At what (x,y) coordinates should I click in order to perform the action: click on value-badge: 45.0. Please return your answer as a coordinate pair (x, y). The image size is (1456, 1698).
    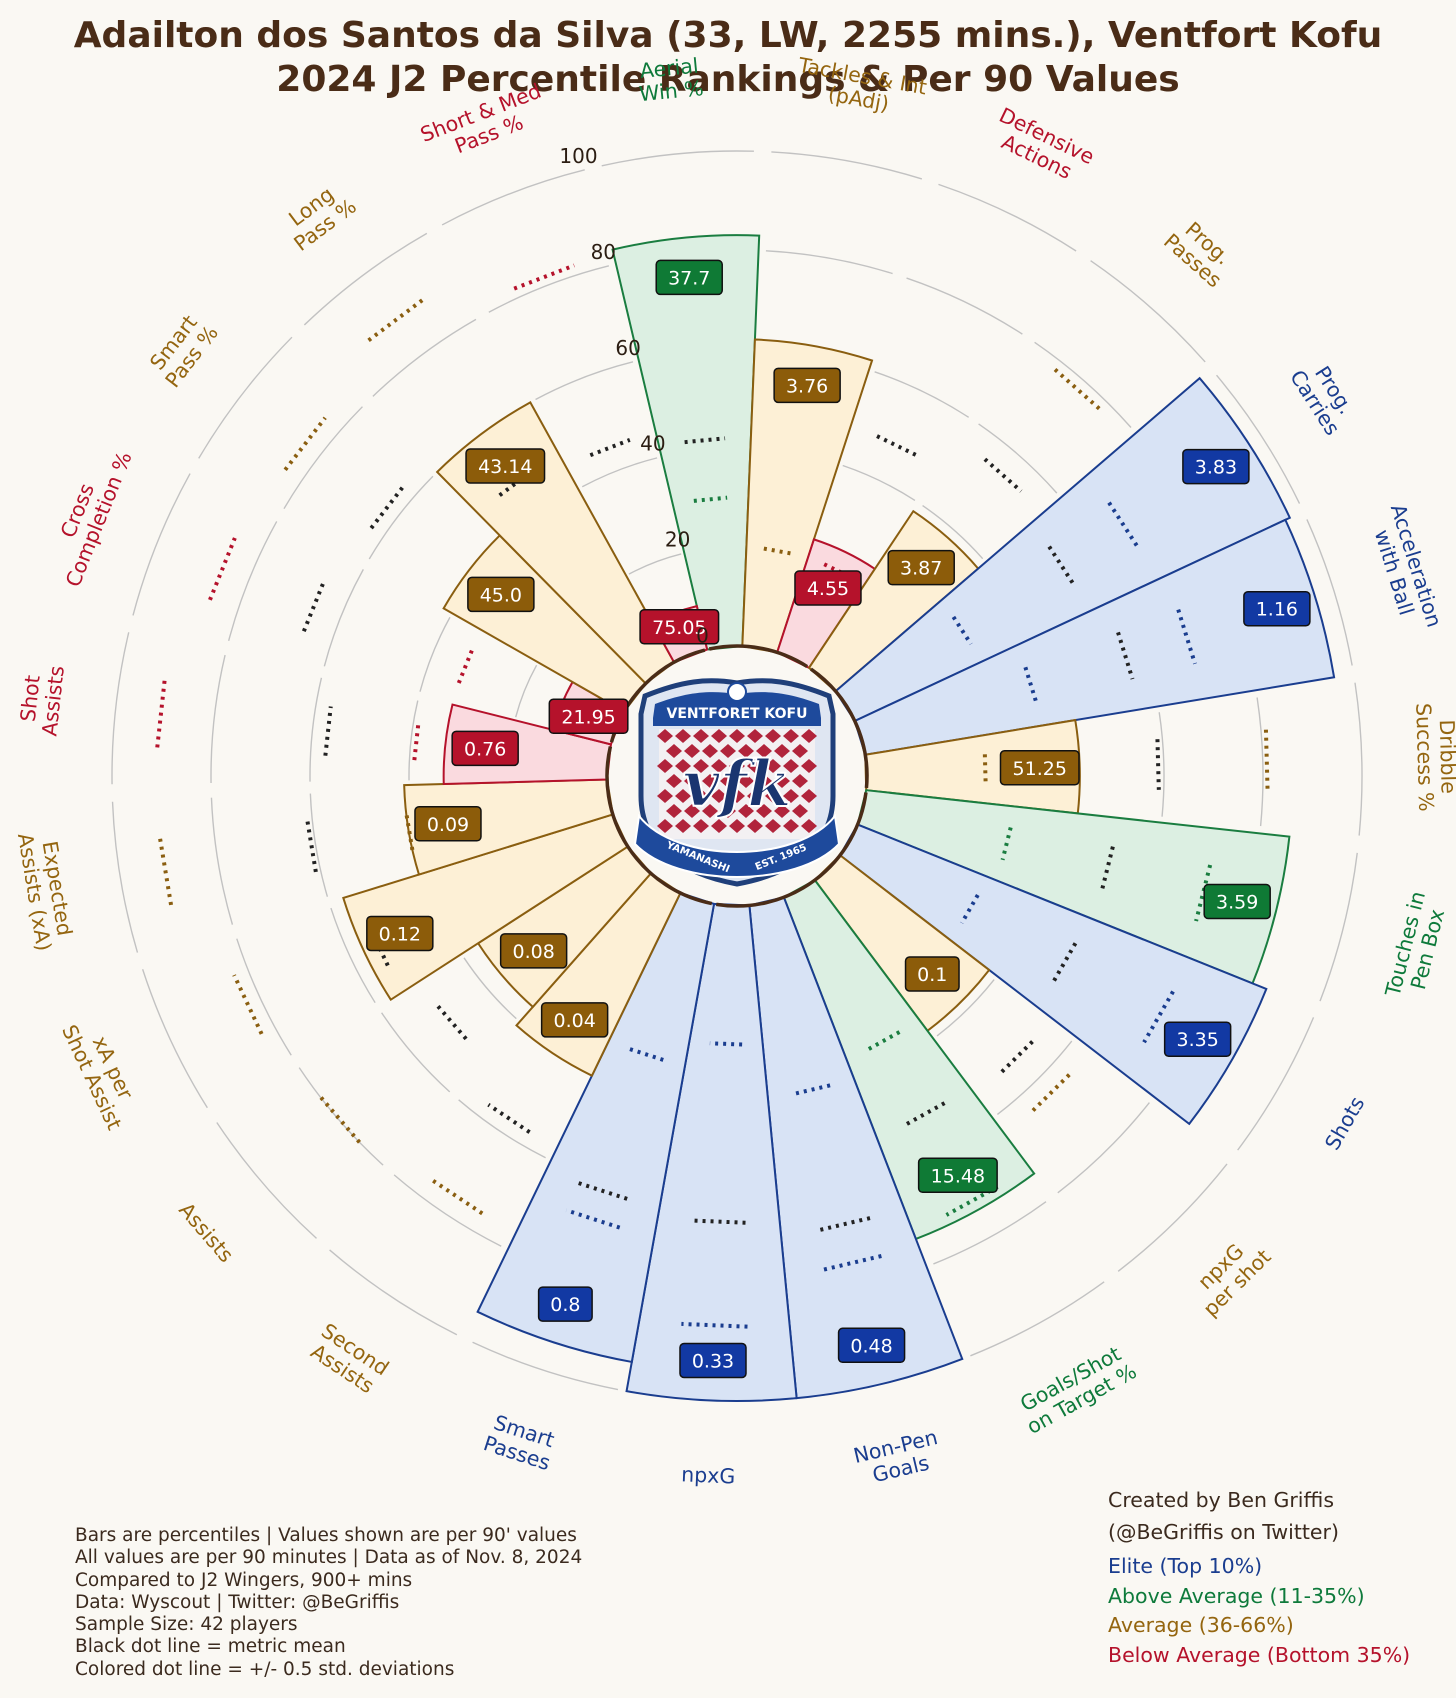
    Looking at the image, I should click on (501, 594).